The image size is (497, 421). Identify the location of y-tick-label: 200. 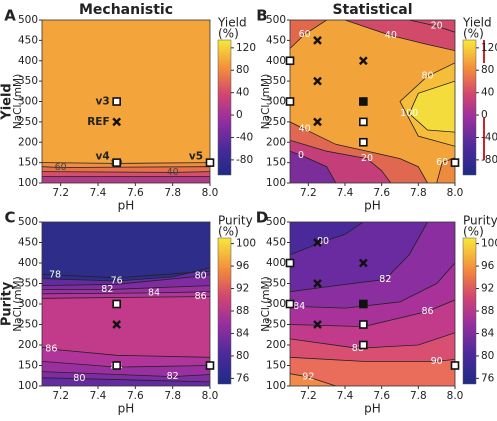
(28, 142).